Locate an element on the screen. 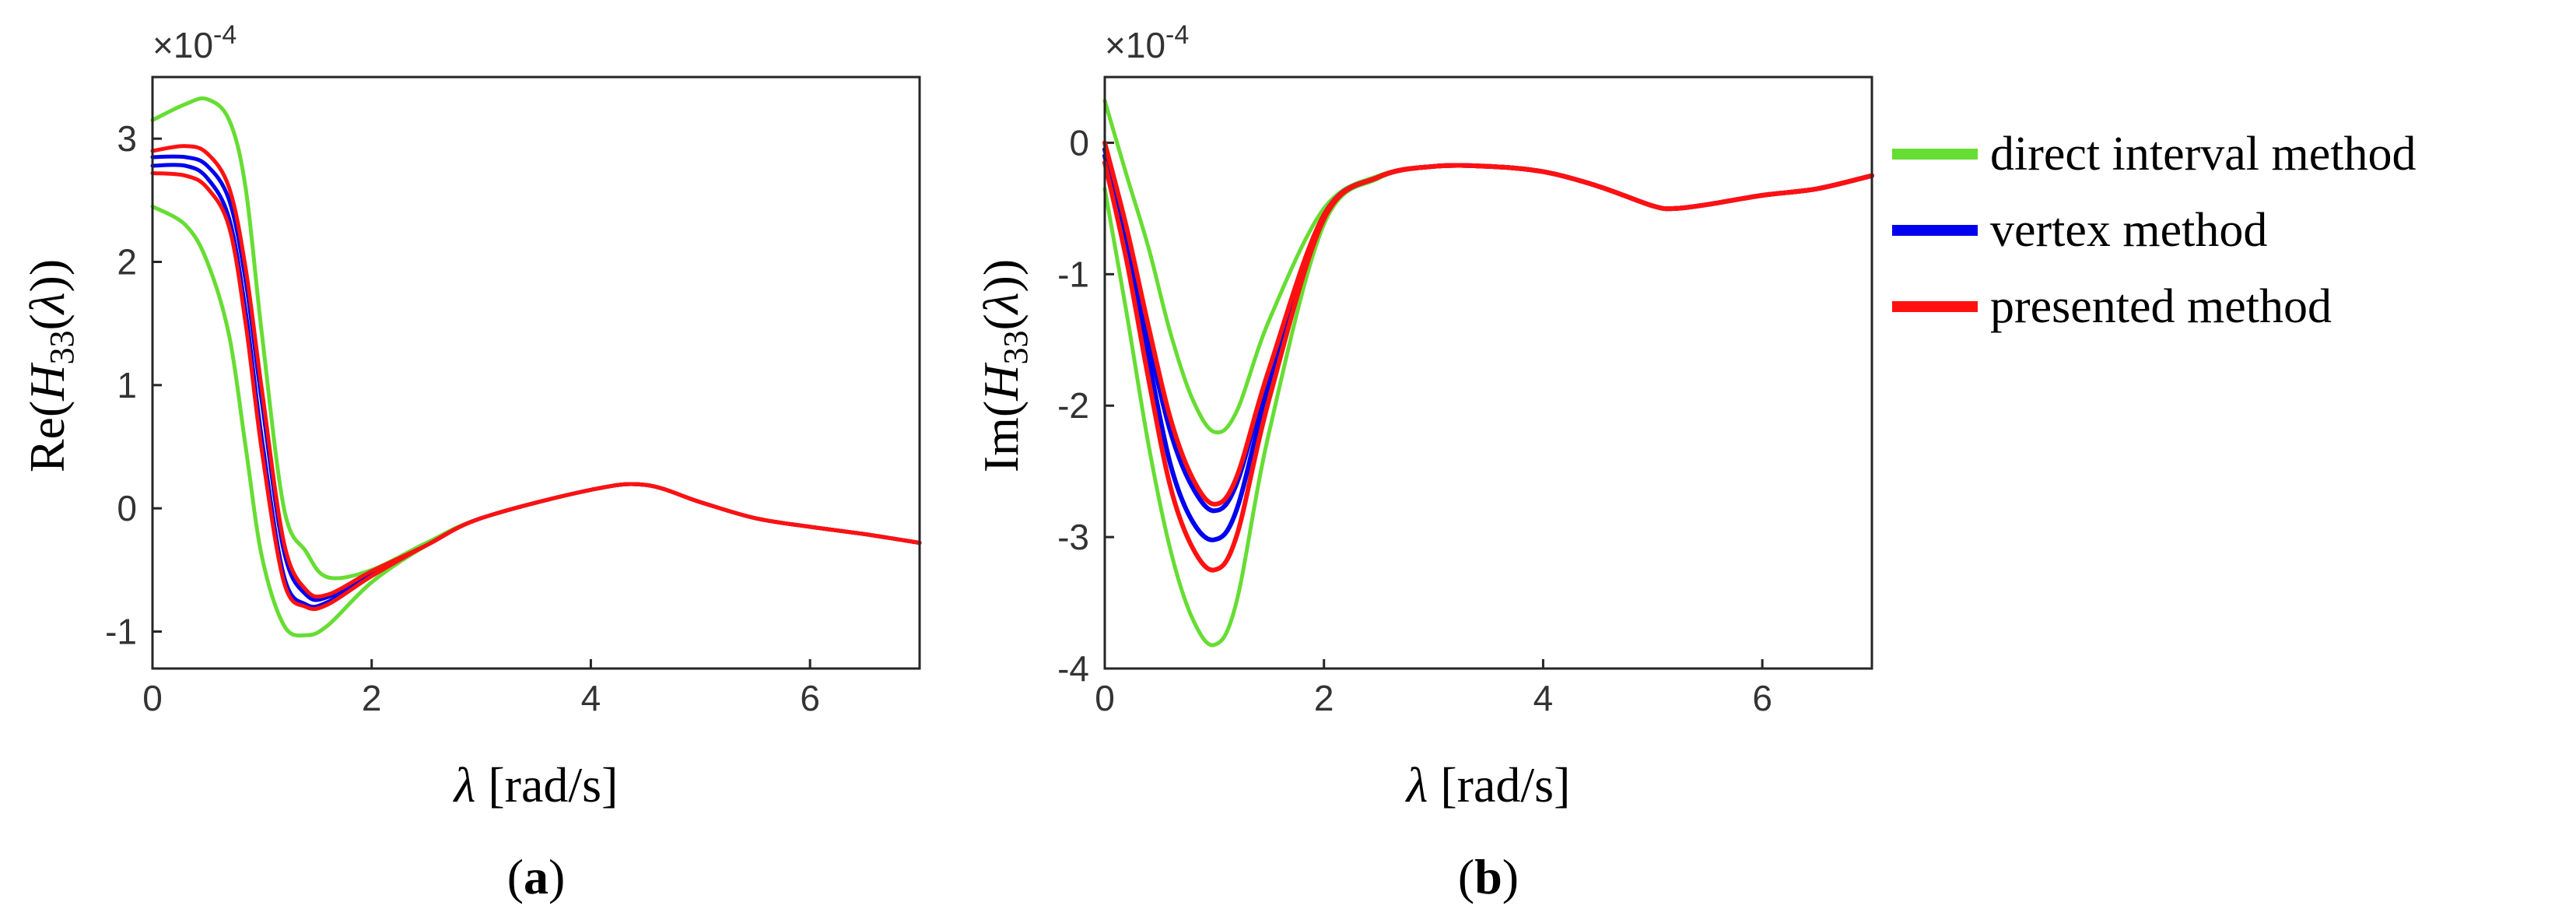 This screenshot has height=916, width=2576. y-tick-label: 1 is located at coordinates (127, 385).